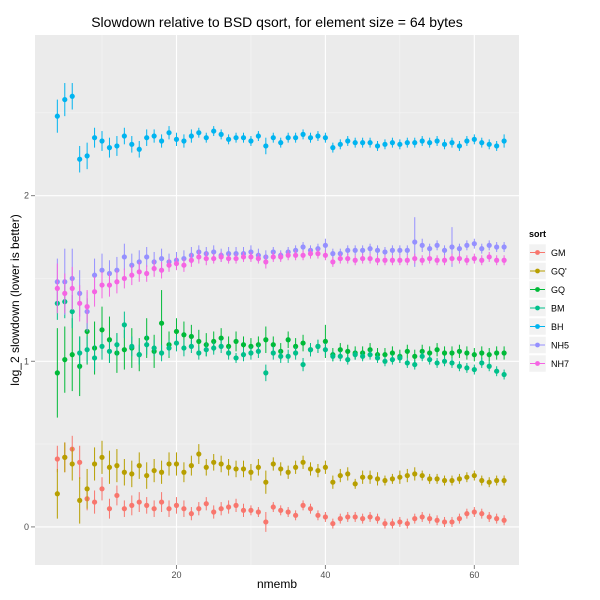  Describe the element at coordinates (548, 308) in the screenshot. I see `legend-items: GM GQ' GQ BM BH NH5 NH7` at that location.